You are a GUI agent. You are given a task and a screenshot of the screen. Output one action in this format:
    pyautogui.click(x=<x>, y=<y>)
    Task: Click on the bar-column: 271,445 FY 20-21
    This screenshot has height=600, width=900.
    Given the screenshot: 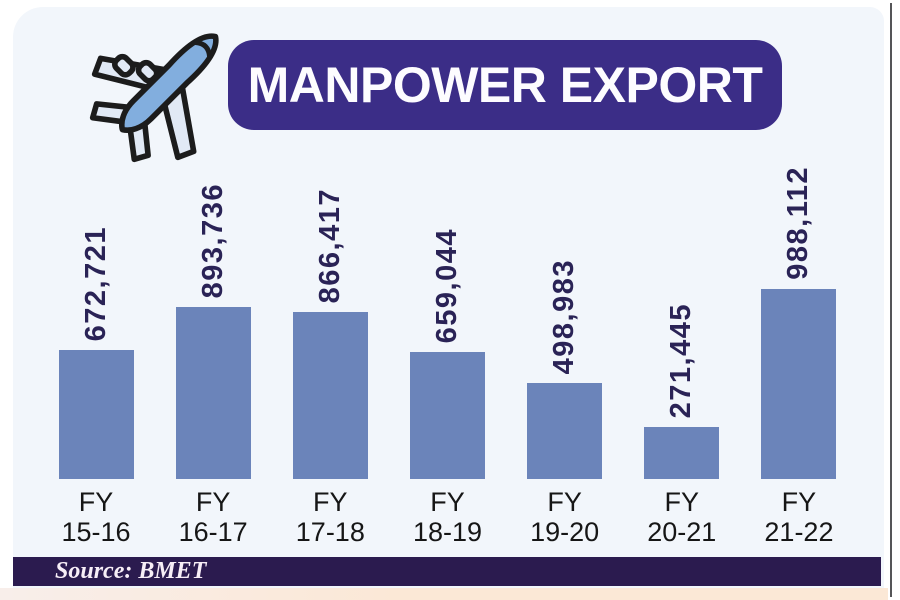 What is the action you would take?
    pyautogui.click(x=682, y=344)
    